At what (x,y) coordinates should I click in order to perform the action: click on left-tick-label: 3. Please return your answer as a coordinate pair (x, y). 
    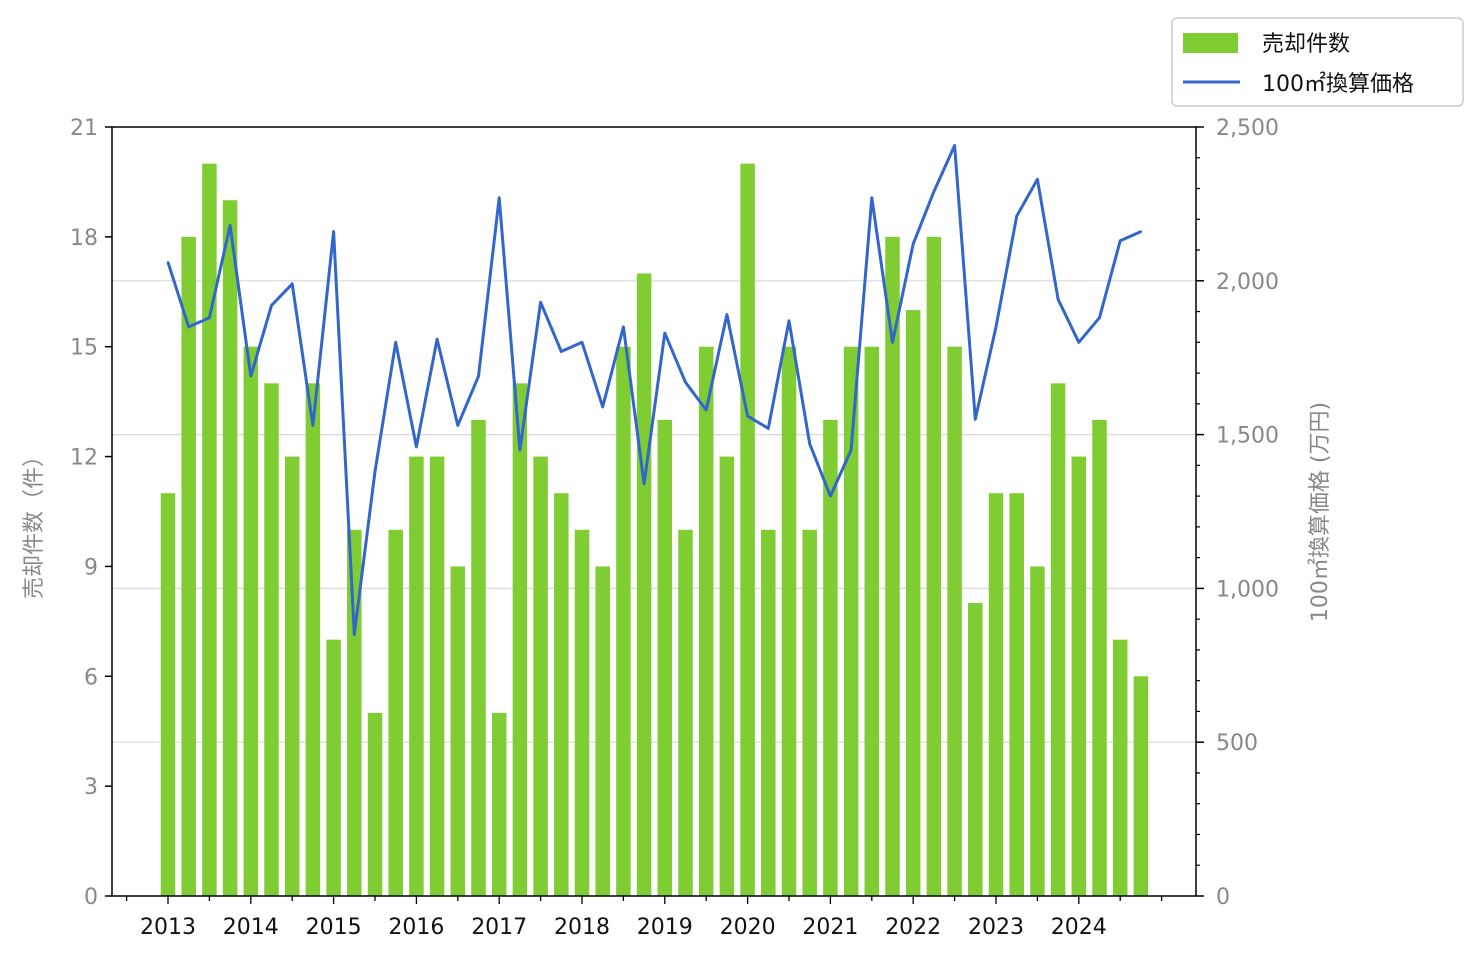
    Looking at the image, I should click on (91, 787).